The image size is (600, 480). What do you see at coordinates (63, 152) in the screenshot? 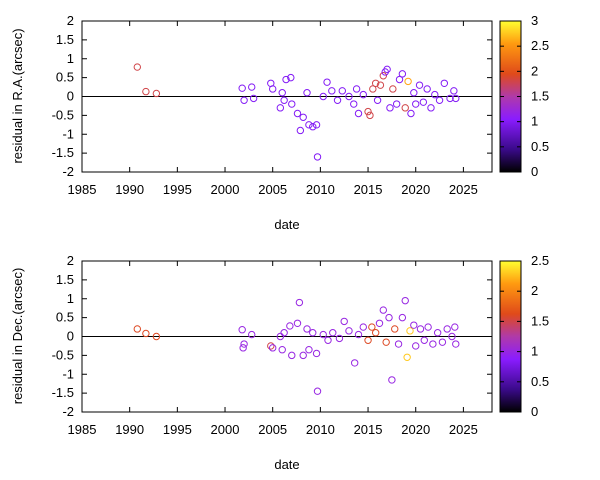
I see `y-tick-label: -1.5` at bounding box center [63, 152].